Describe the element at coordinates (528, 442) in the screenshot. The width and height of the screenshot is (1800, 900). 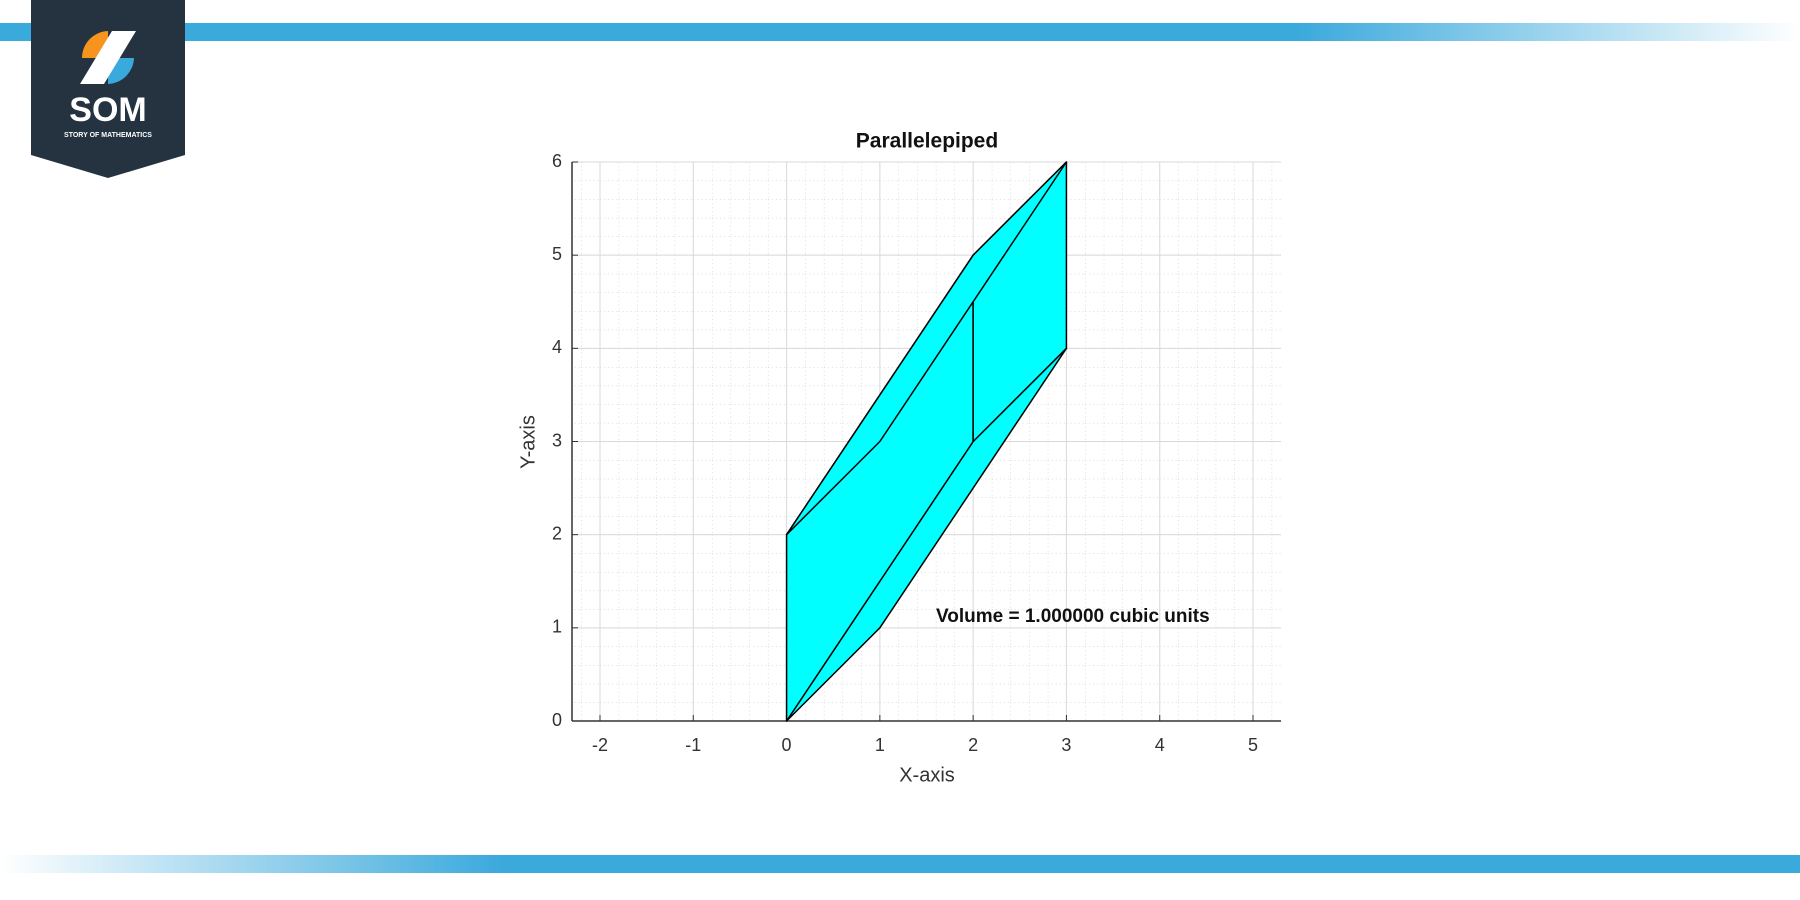
I see `y-axis-label: Y-axis` at that location.